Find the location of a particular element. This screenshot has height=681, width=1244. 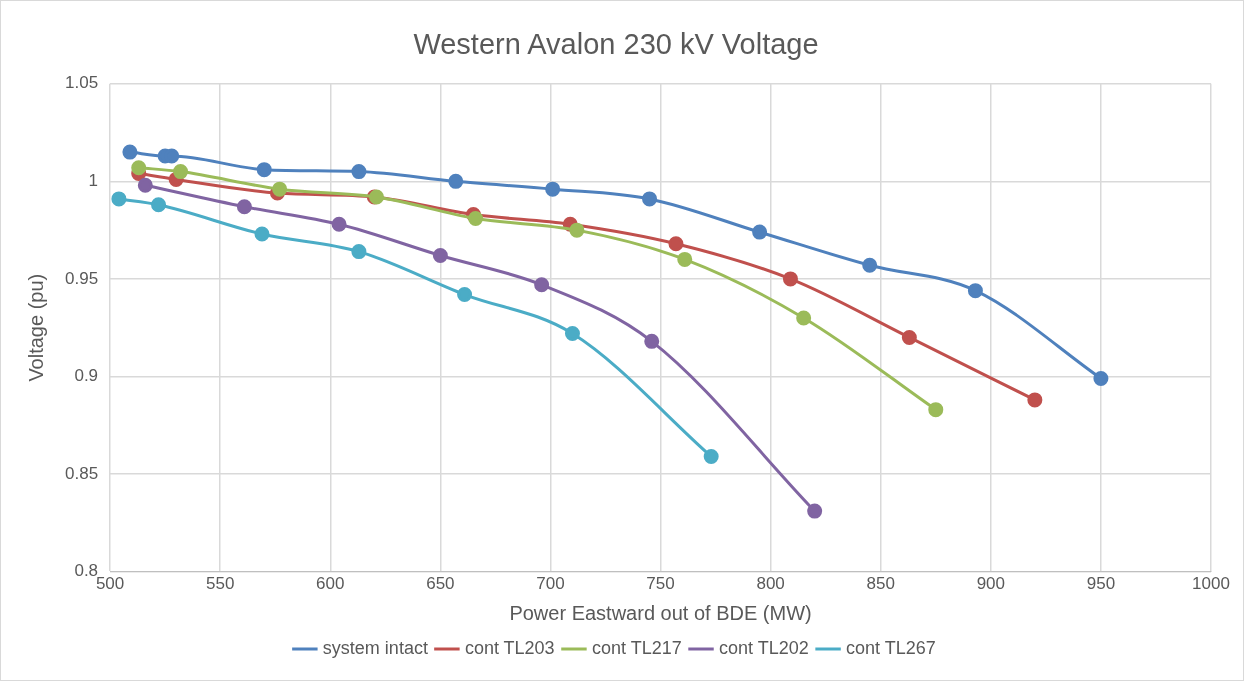

legend-label: cont TL267 is located at coordinates (891, 647).